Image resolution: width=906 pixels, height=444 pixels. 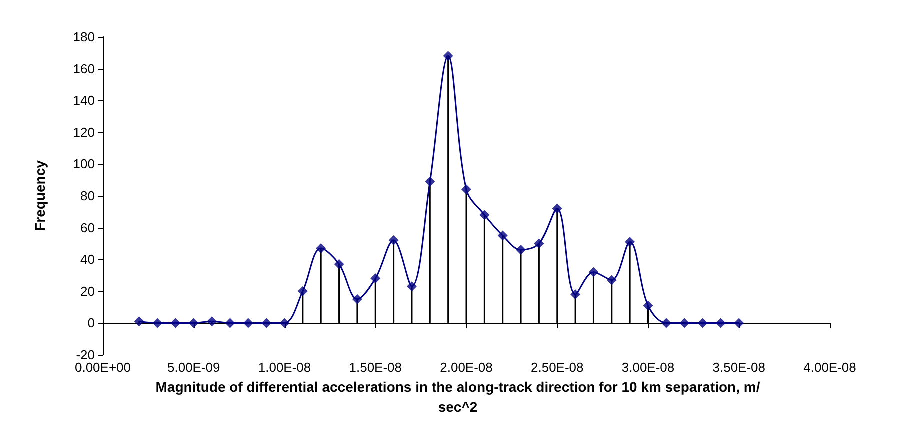 I want to click on y-tick-label: -20, so click(x=85, y=355).